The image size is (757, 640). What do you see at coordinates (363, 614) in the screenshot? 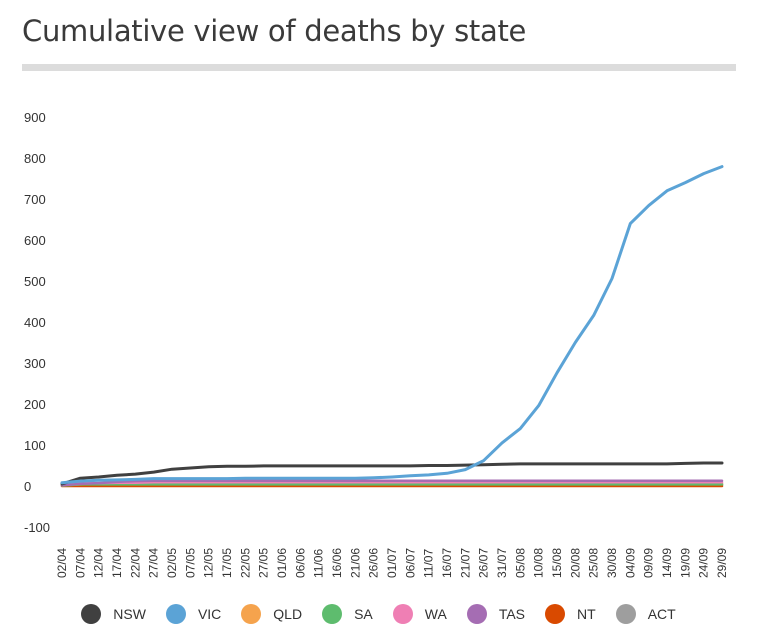
I see `legend-label: SA` at bounding box center [363, 614].